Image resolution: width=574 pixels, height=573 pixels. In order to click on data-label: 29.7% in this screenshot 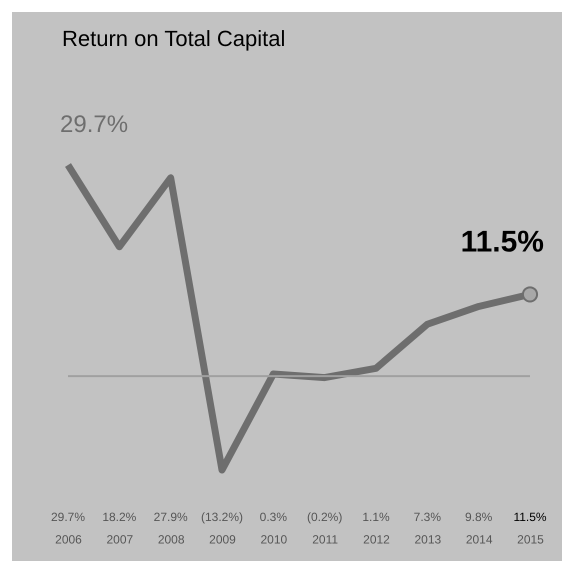, I will do `click(68, 517)`.